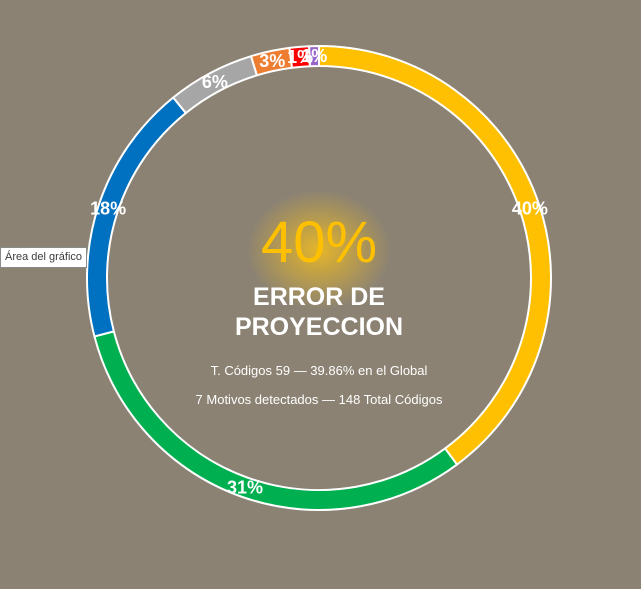 The image size is (641, 589). I want to click on slice-label-4: 6%, so click(215, 82).